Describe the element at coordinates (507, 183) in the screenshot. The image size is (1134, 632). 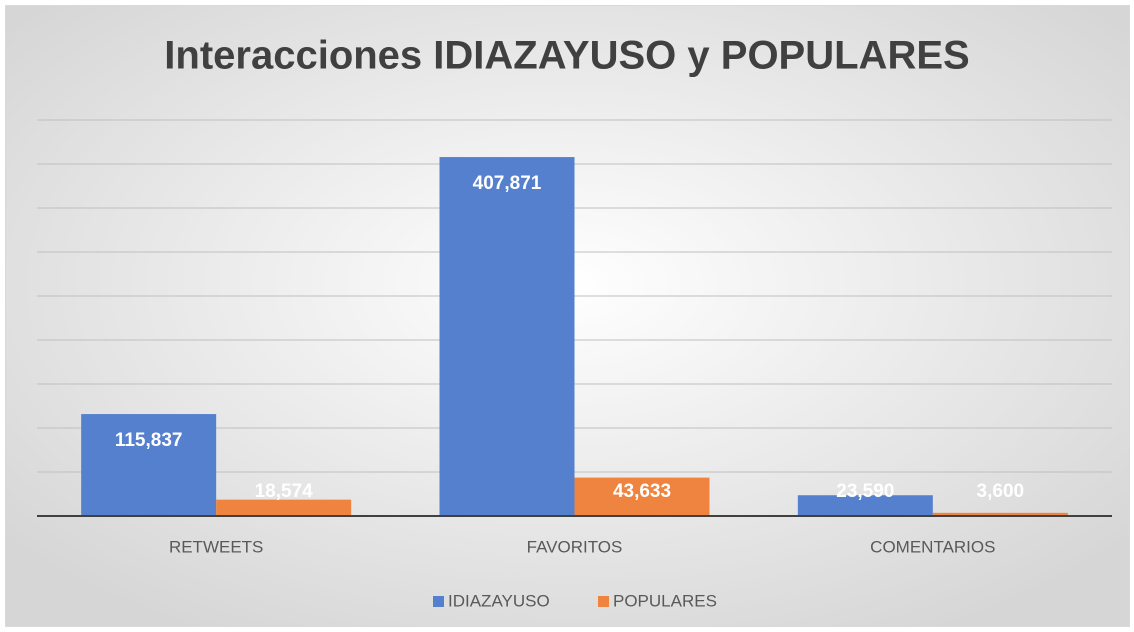
I see `data-label: 407,871` at that location.